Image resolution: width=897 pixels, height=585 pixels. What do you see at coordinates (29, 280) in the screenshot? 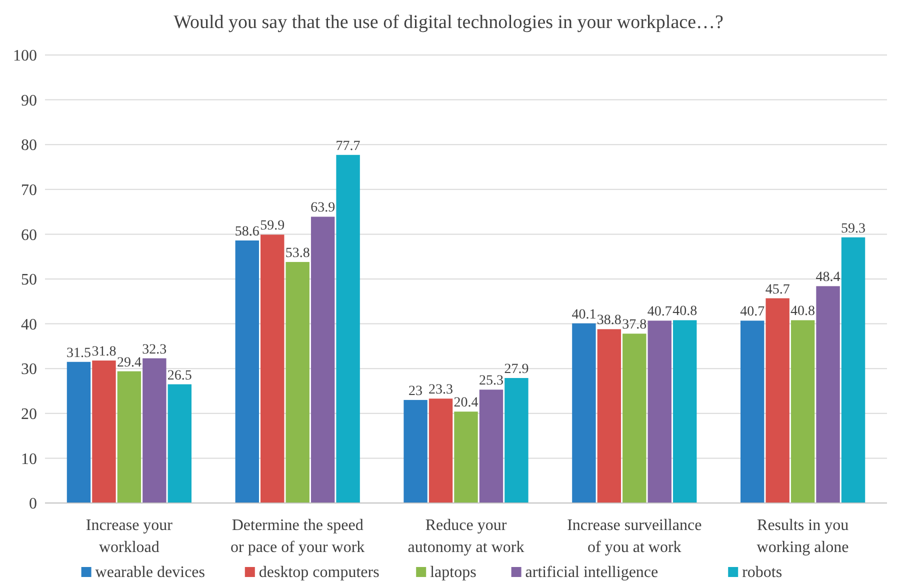
I see `y-tick-label: 50` at bounding box center [29, 280].